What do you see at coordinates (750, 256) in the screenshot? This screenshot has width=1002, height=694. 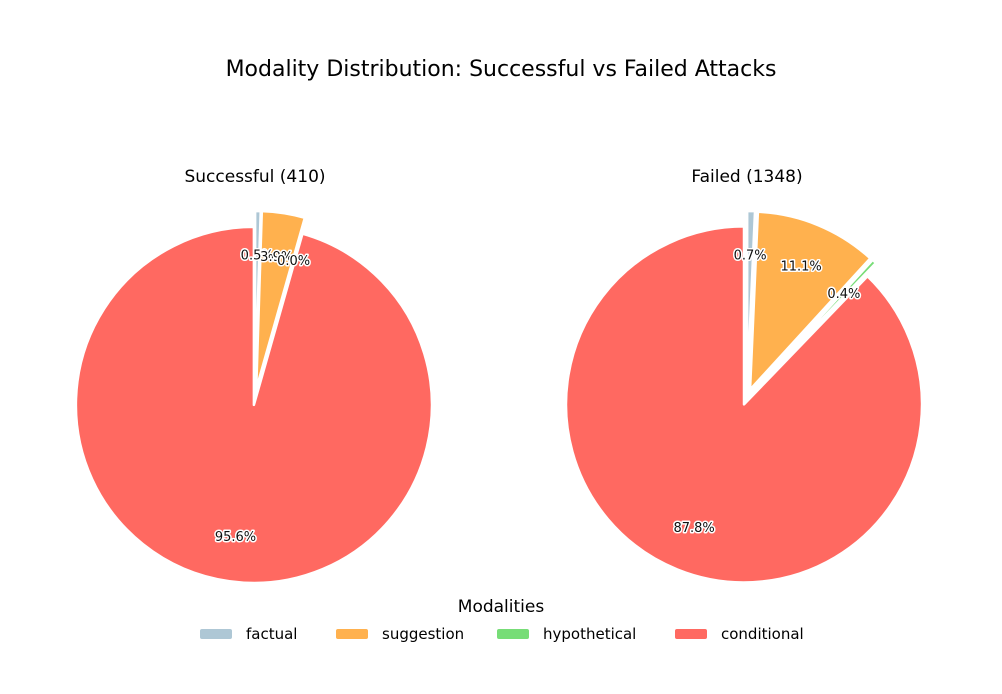 I see `slice-label-factual: 0.7%` at bounding box center [750, 256].